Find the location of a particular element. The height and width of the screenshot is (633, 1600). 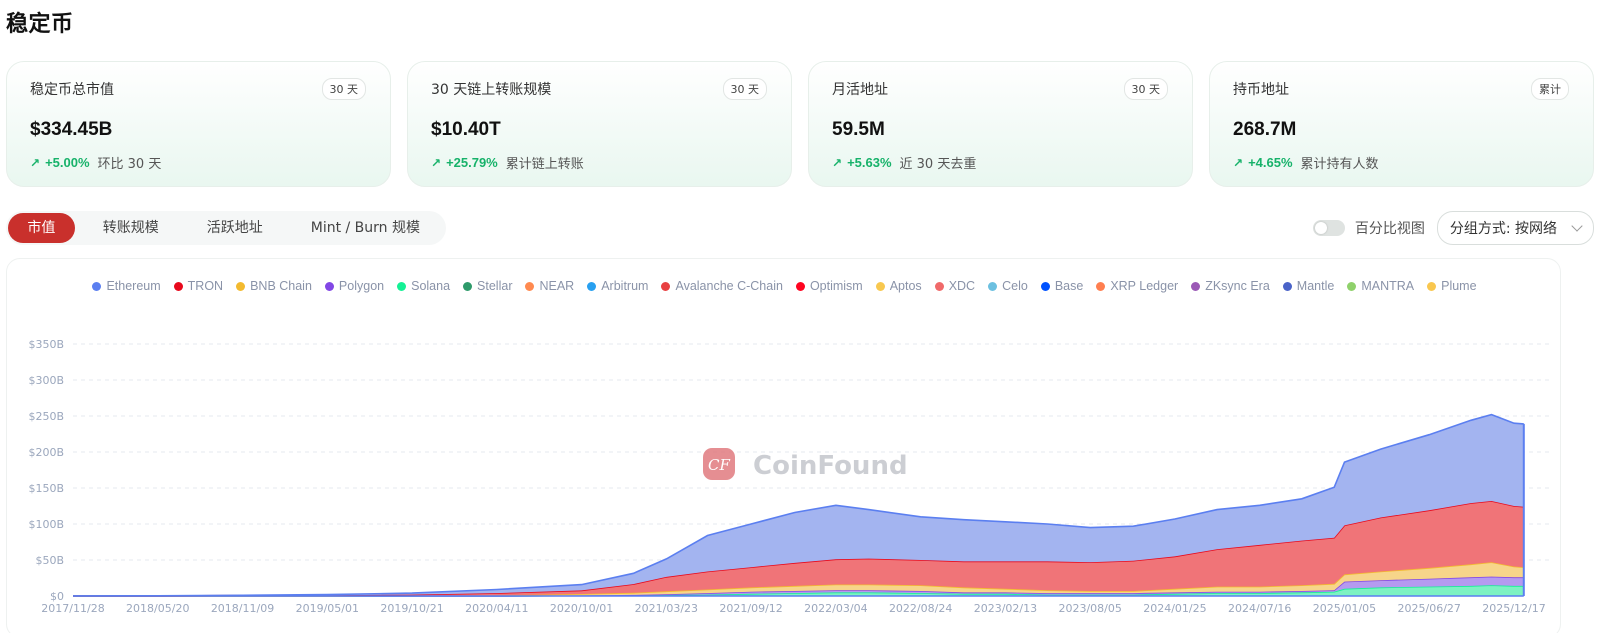

legend-item: Stellar is located at coordinates (487, 286).